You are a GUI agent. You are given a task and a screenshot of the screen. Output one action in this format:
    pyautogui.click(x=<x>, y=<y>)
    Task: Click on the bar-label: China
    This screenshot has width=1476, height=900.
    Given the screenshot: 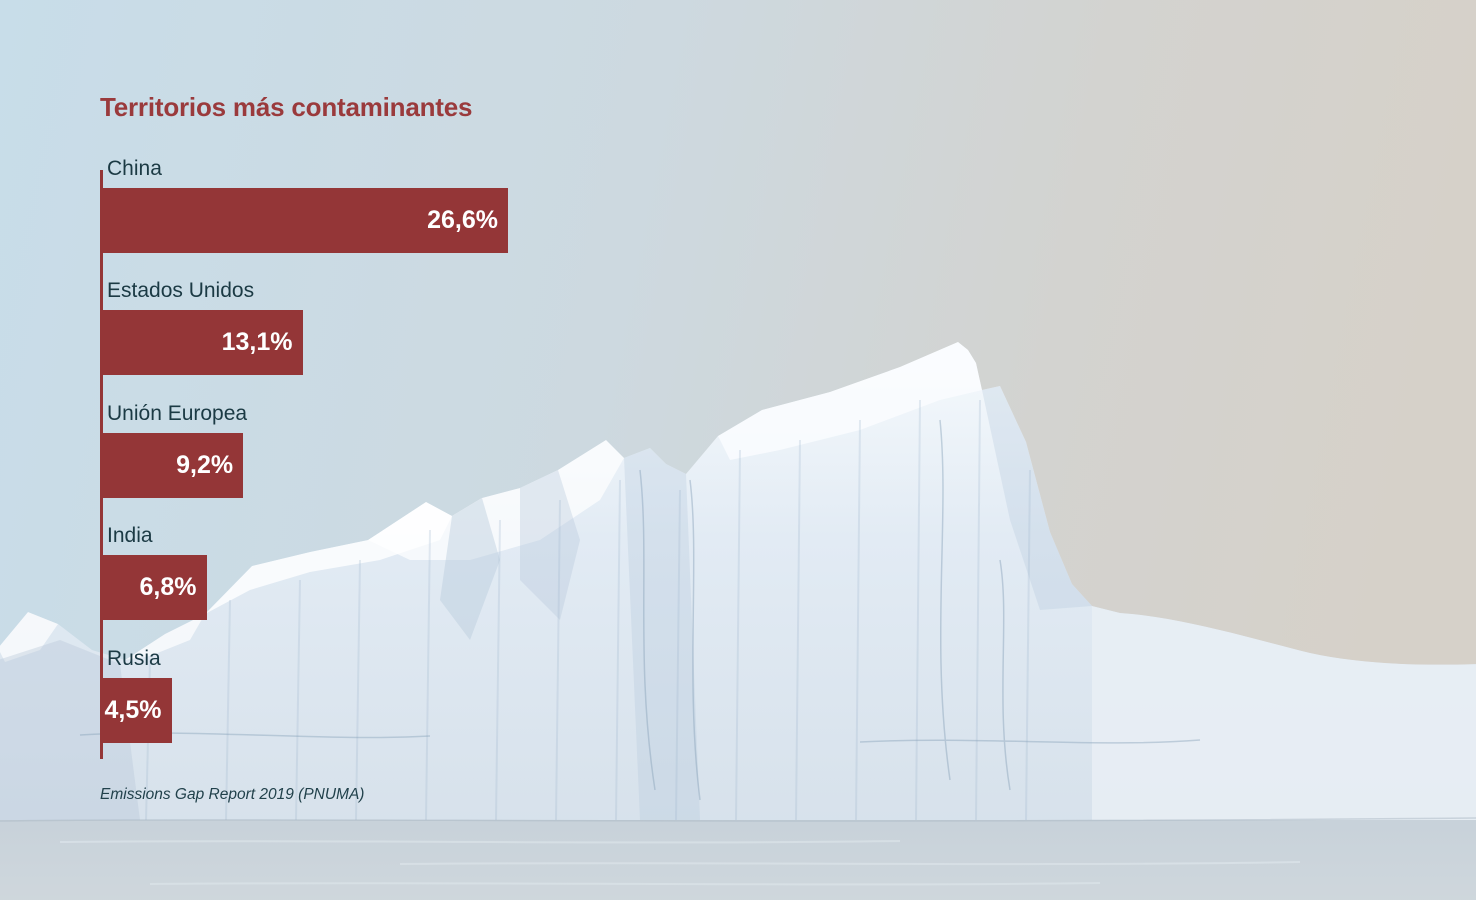 What is the action you would take?
    pyautogui.click(x=134, y=168)
    